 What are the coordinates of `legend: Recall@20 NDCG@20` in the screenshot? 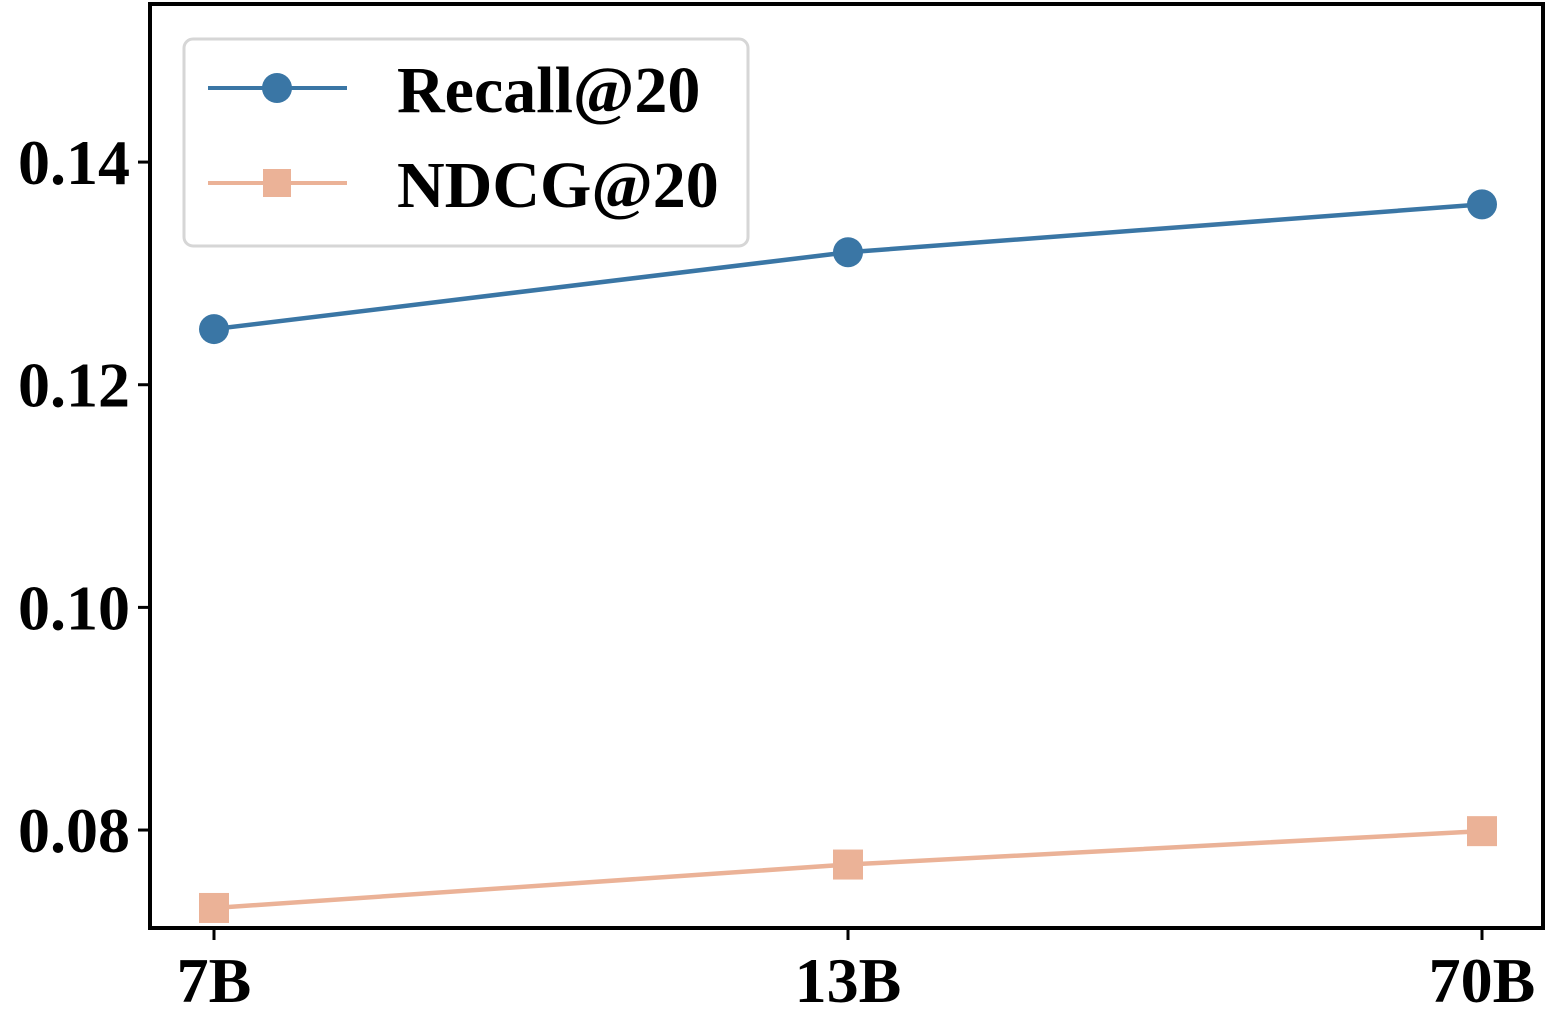 It's located at (466, 142).